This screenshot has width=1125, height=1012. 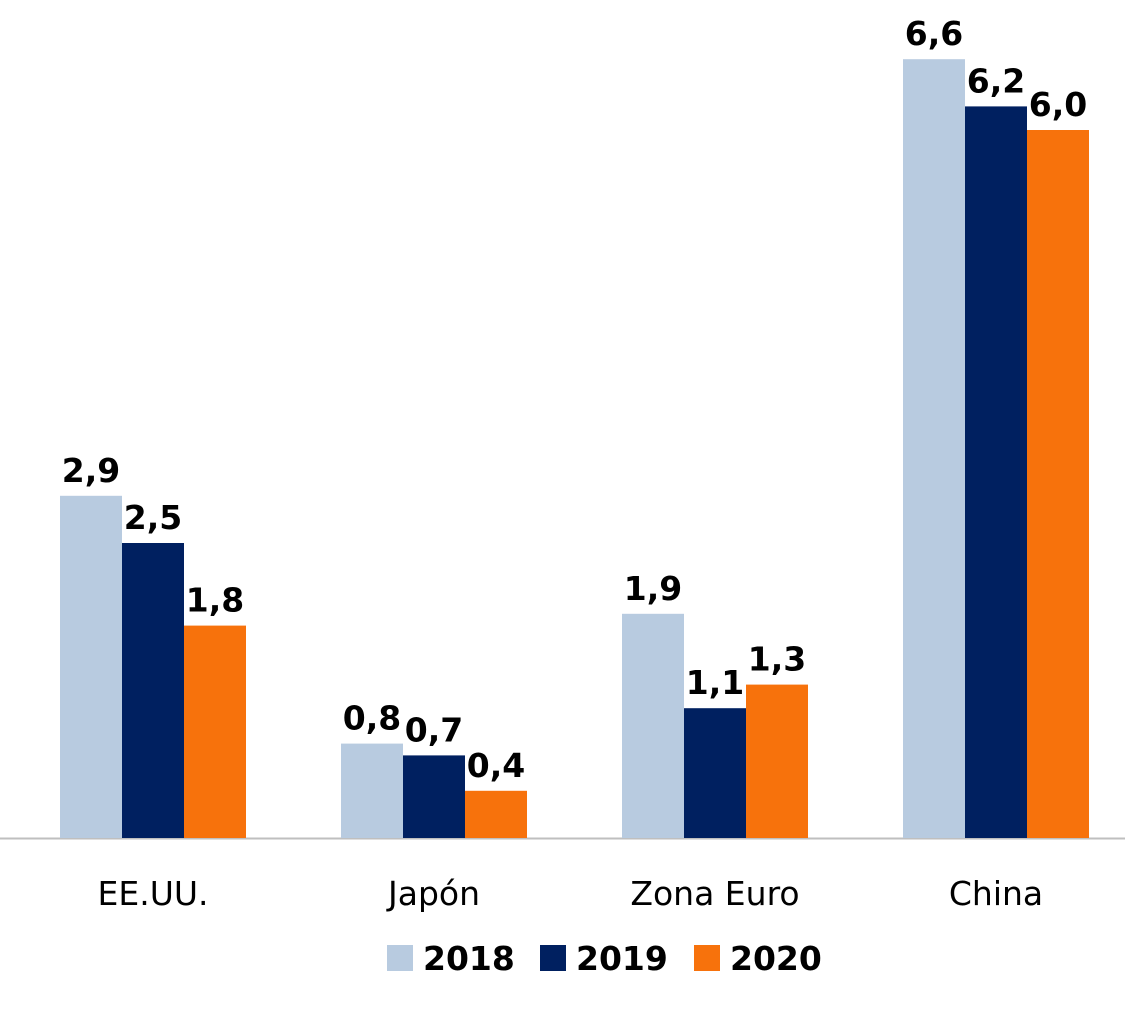 I want to click on data-label-zona-euro-2018: 1,9, so click(x=653, y=588).